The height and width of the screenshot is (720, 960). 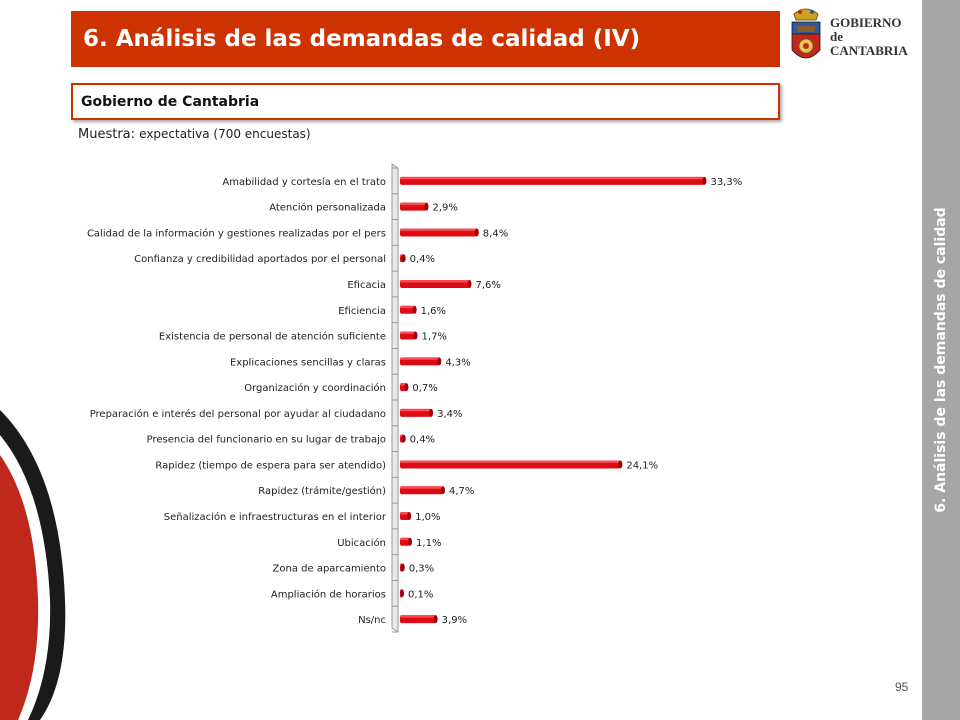 What do you see at coordinates (902, 687) in the screenshot?
I see `page-number: 95` at bounding box center [902, 687].